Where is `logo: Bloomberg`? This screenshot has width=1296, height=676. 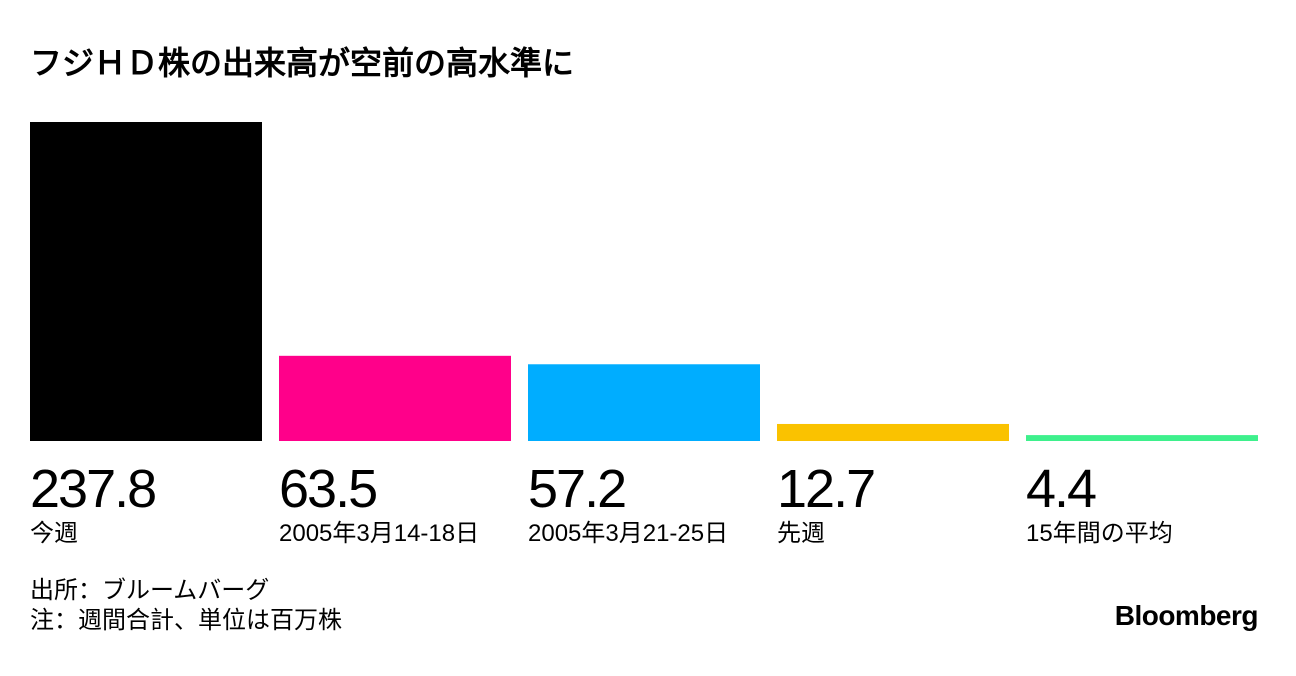 logo: Bloomberg is located at coordinates (1186, 615).